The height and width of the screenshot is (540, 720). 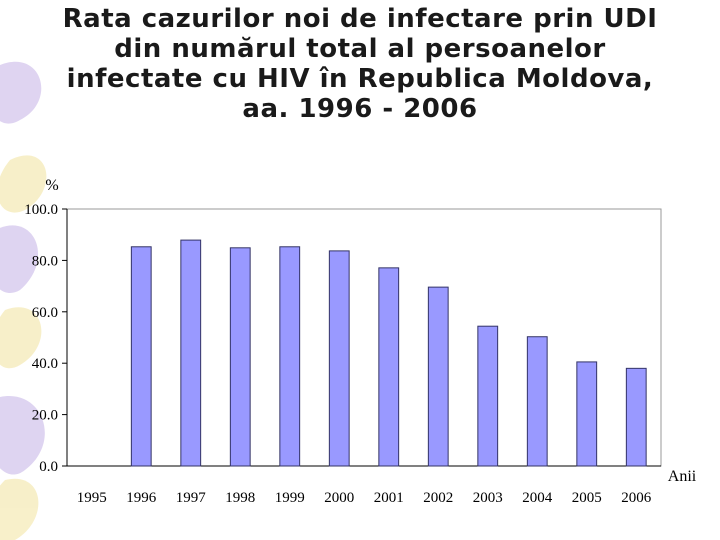 What do you see at coordinates (45, 364) in the screenshot?
I see `y-tick-label: 40.0` at bounding box center [45, 364].